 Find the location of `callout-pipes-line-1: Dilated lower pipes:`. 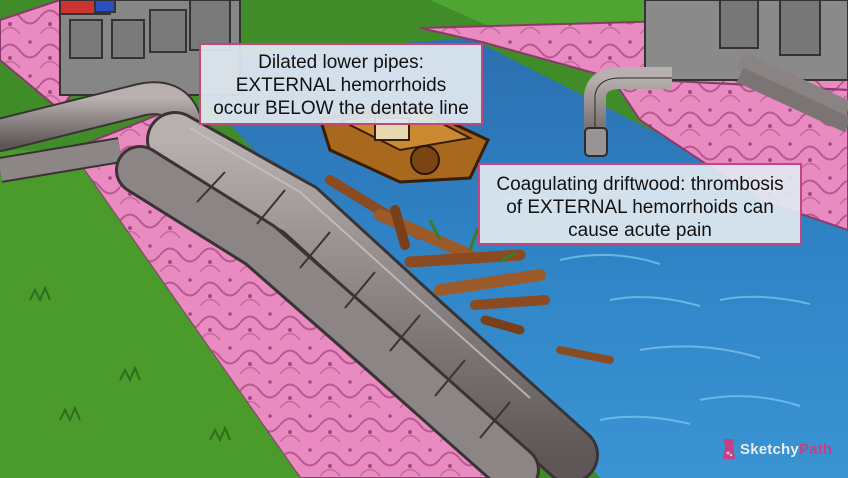

callout-pipes-line-1: Dilated lower pipes: is located at coordinates (341, 62).